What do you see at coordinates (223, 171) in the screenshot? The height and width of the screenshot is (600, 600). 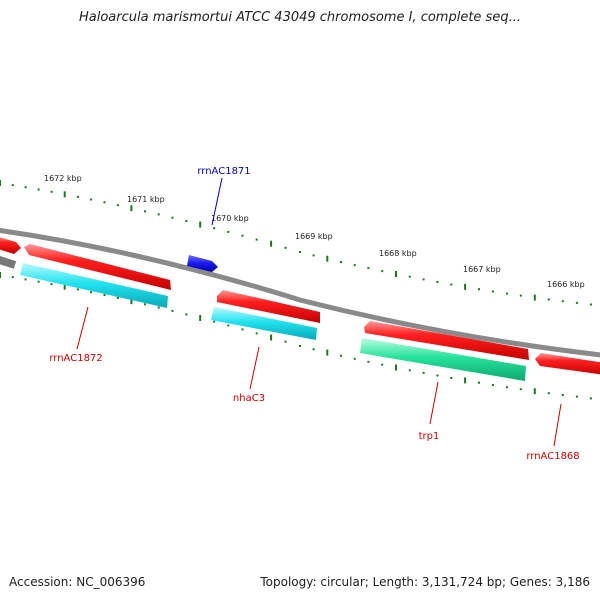 I see `gene-label-rrnAC1871: rrnAC1871` at bounding box center [223, 171].